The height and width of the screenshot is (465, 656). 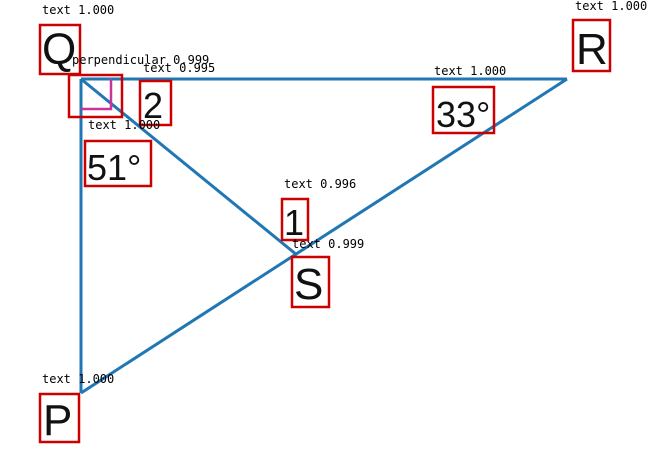 What do you see at coordinates (78, 379) in the screenshot?
I see `detection-caption-p: text 1.000` at bounding box center [78, 379].